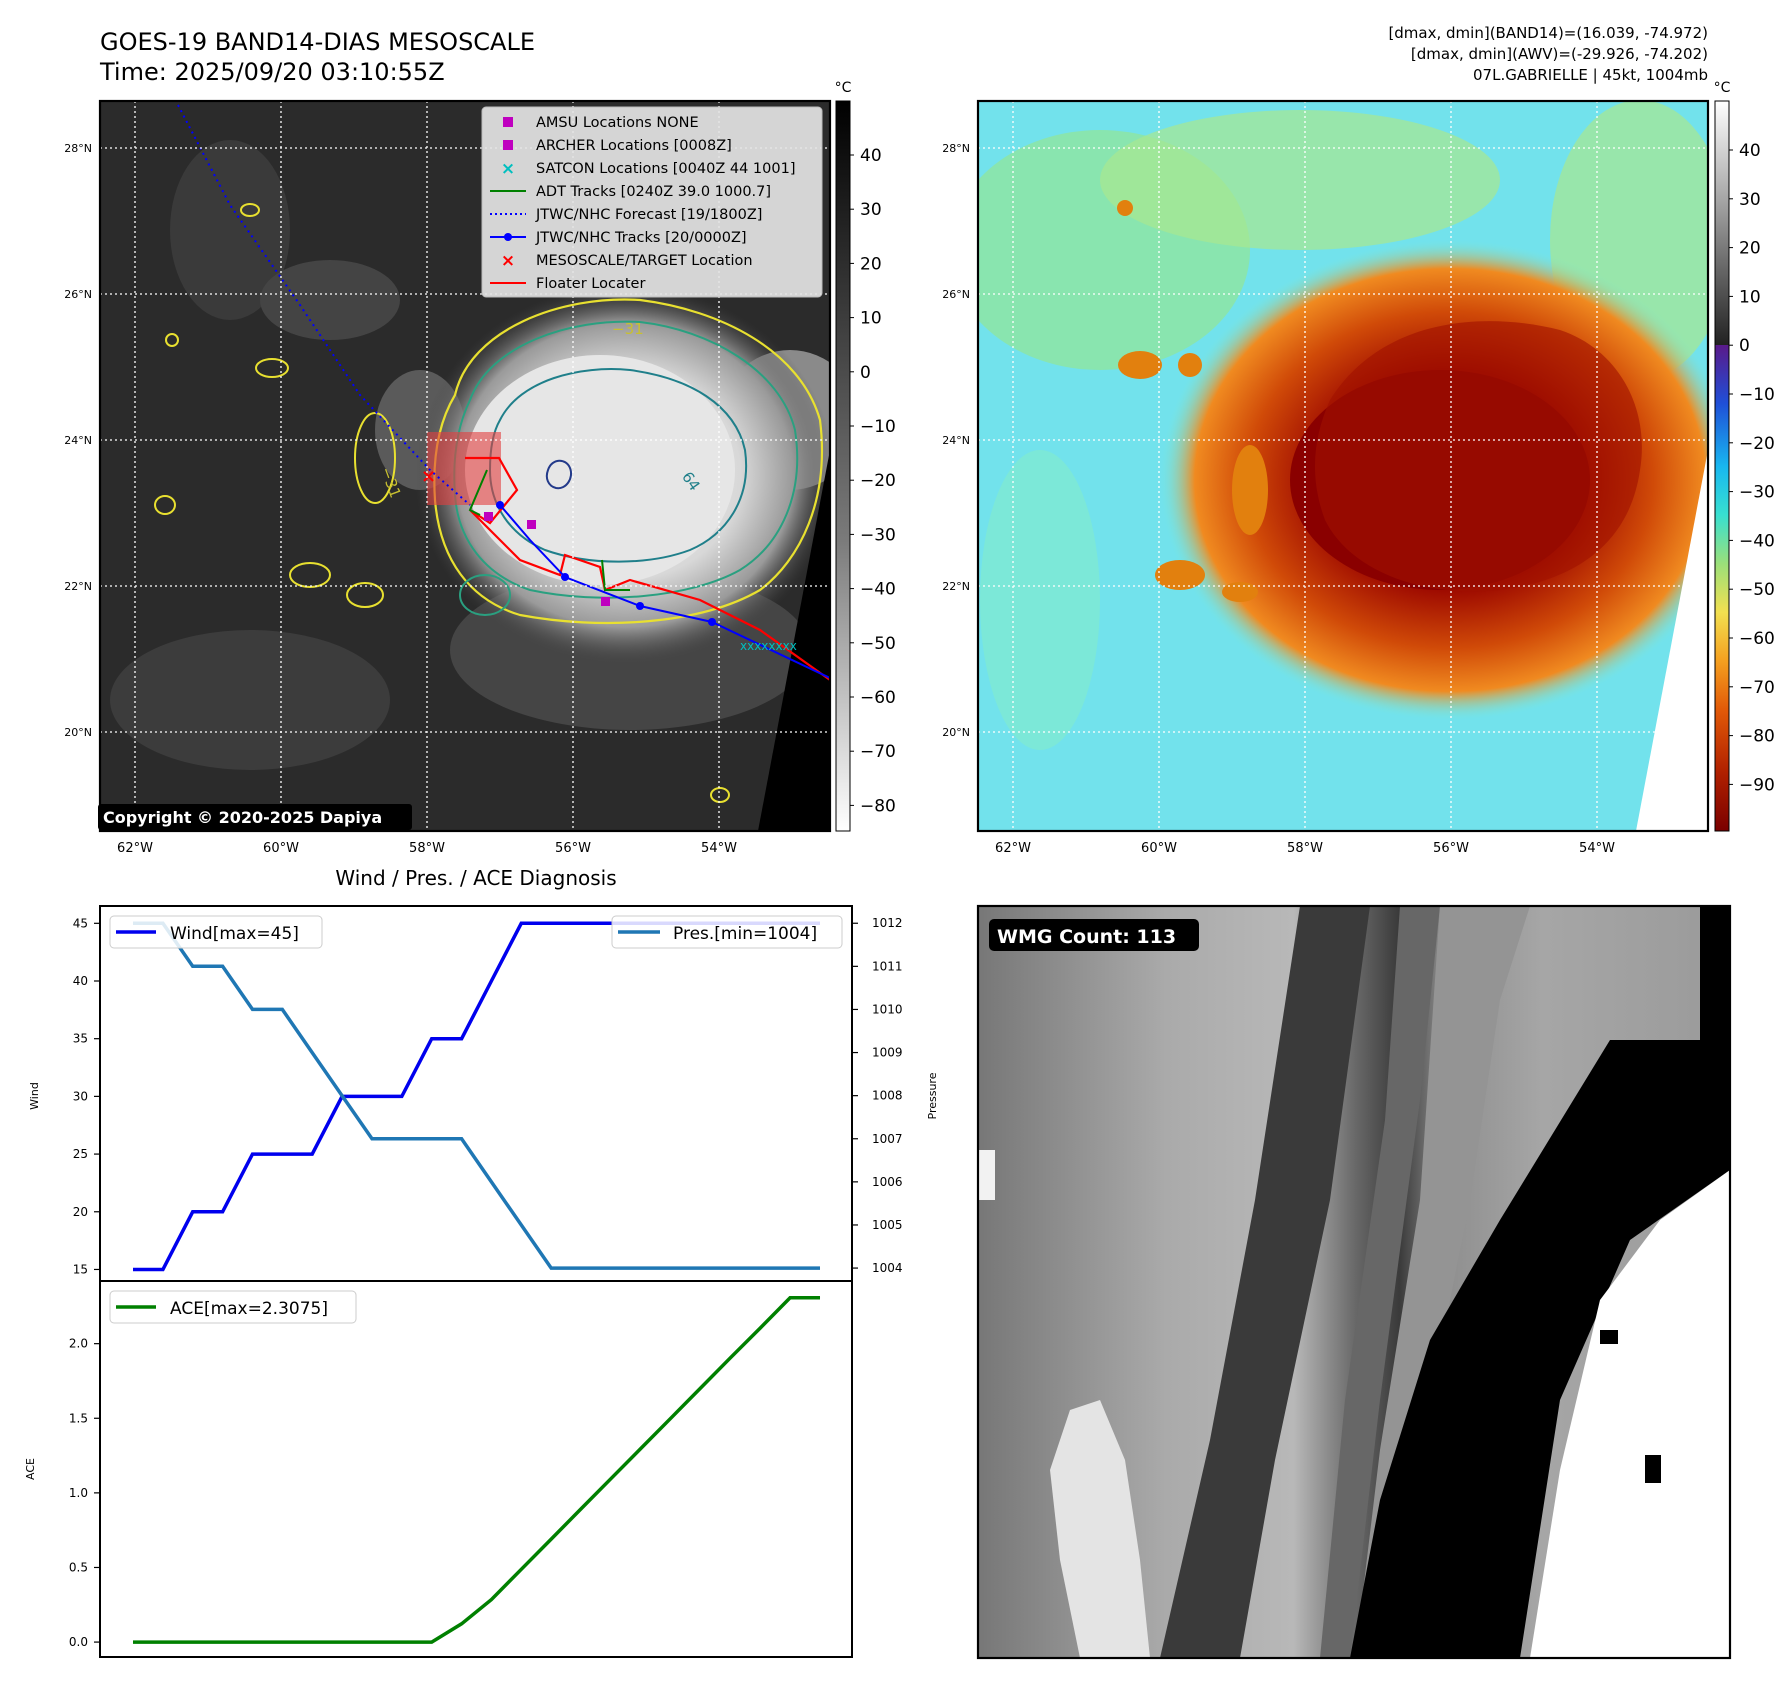 The width and height of the screenshot is (1792, 1690). Describe the element at coordinates (80, 923) in the screenshot. I see `ytick-label: 45` at that location.